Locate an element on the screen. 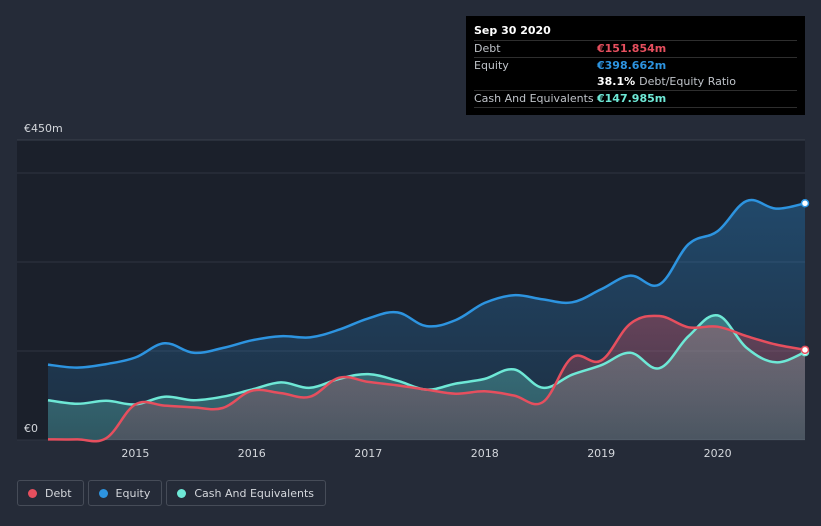 The width and height of the screenshot is (821, 526). tooltip-ratio-value: 38.1% is located at coordinates (616, 81).